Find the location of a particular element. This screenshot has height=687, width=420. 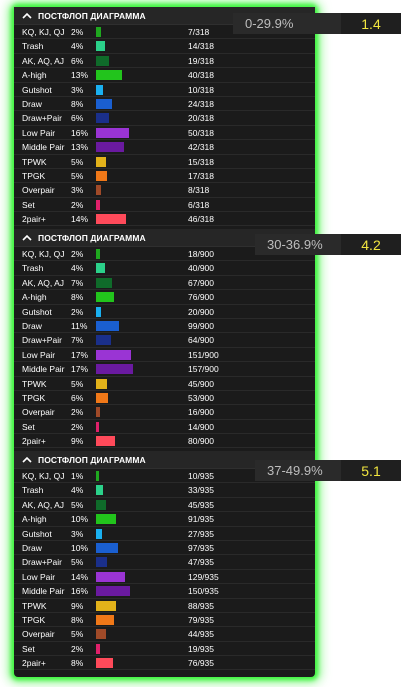

row-count: 18/900 is located at coordinates (201, 254).